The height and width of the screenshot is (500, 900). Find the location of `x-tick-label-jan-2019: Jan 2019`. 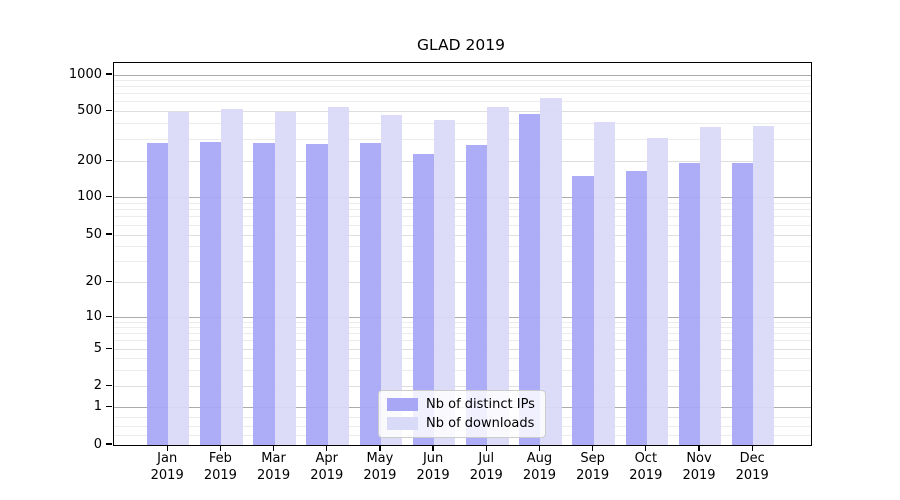

x-tick-label-jan-2019: Jan 2019 is located at coordinates (167, 467).